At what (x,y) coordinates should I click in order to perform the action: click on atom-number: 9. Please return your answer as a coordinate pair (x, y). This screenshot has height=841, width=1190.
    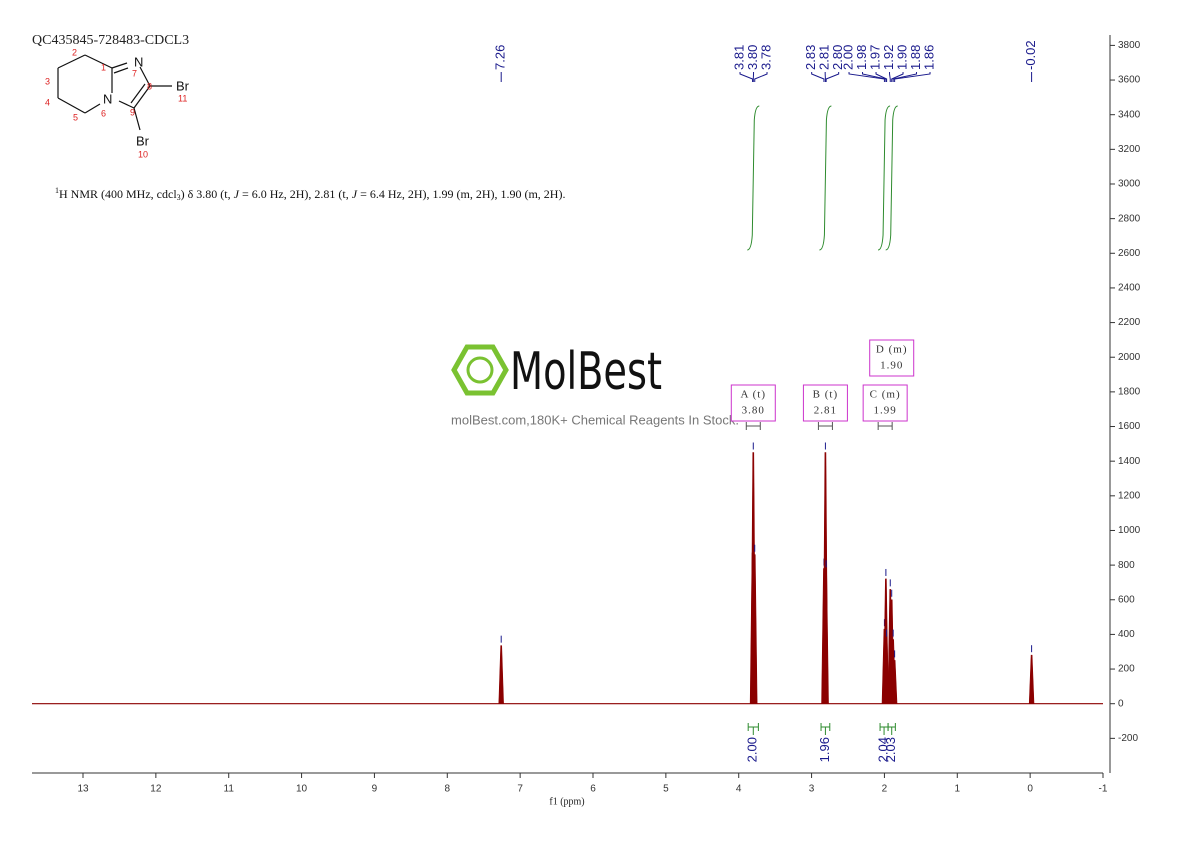
    Looking at the image, I should click on (132, 112).